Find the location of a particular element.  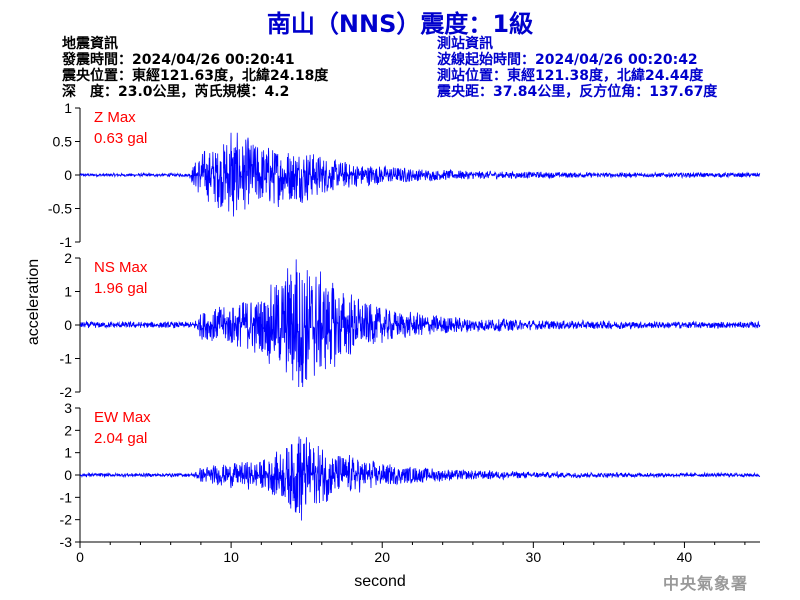

y-tick-label-ew: 1 is located at coordinates (68, 453).